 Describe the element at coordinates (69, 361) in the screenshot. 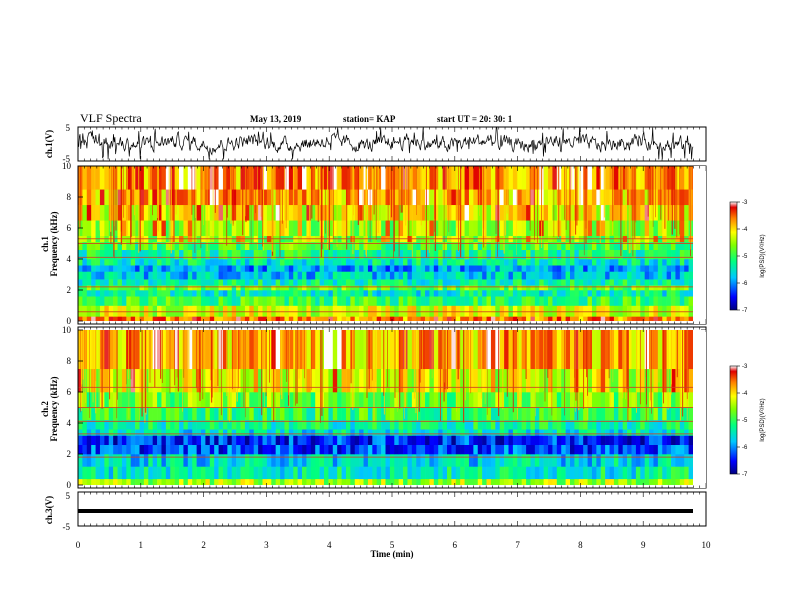

I see `ch2-spectrogram-ytick-label: 8` at that location.